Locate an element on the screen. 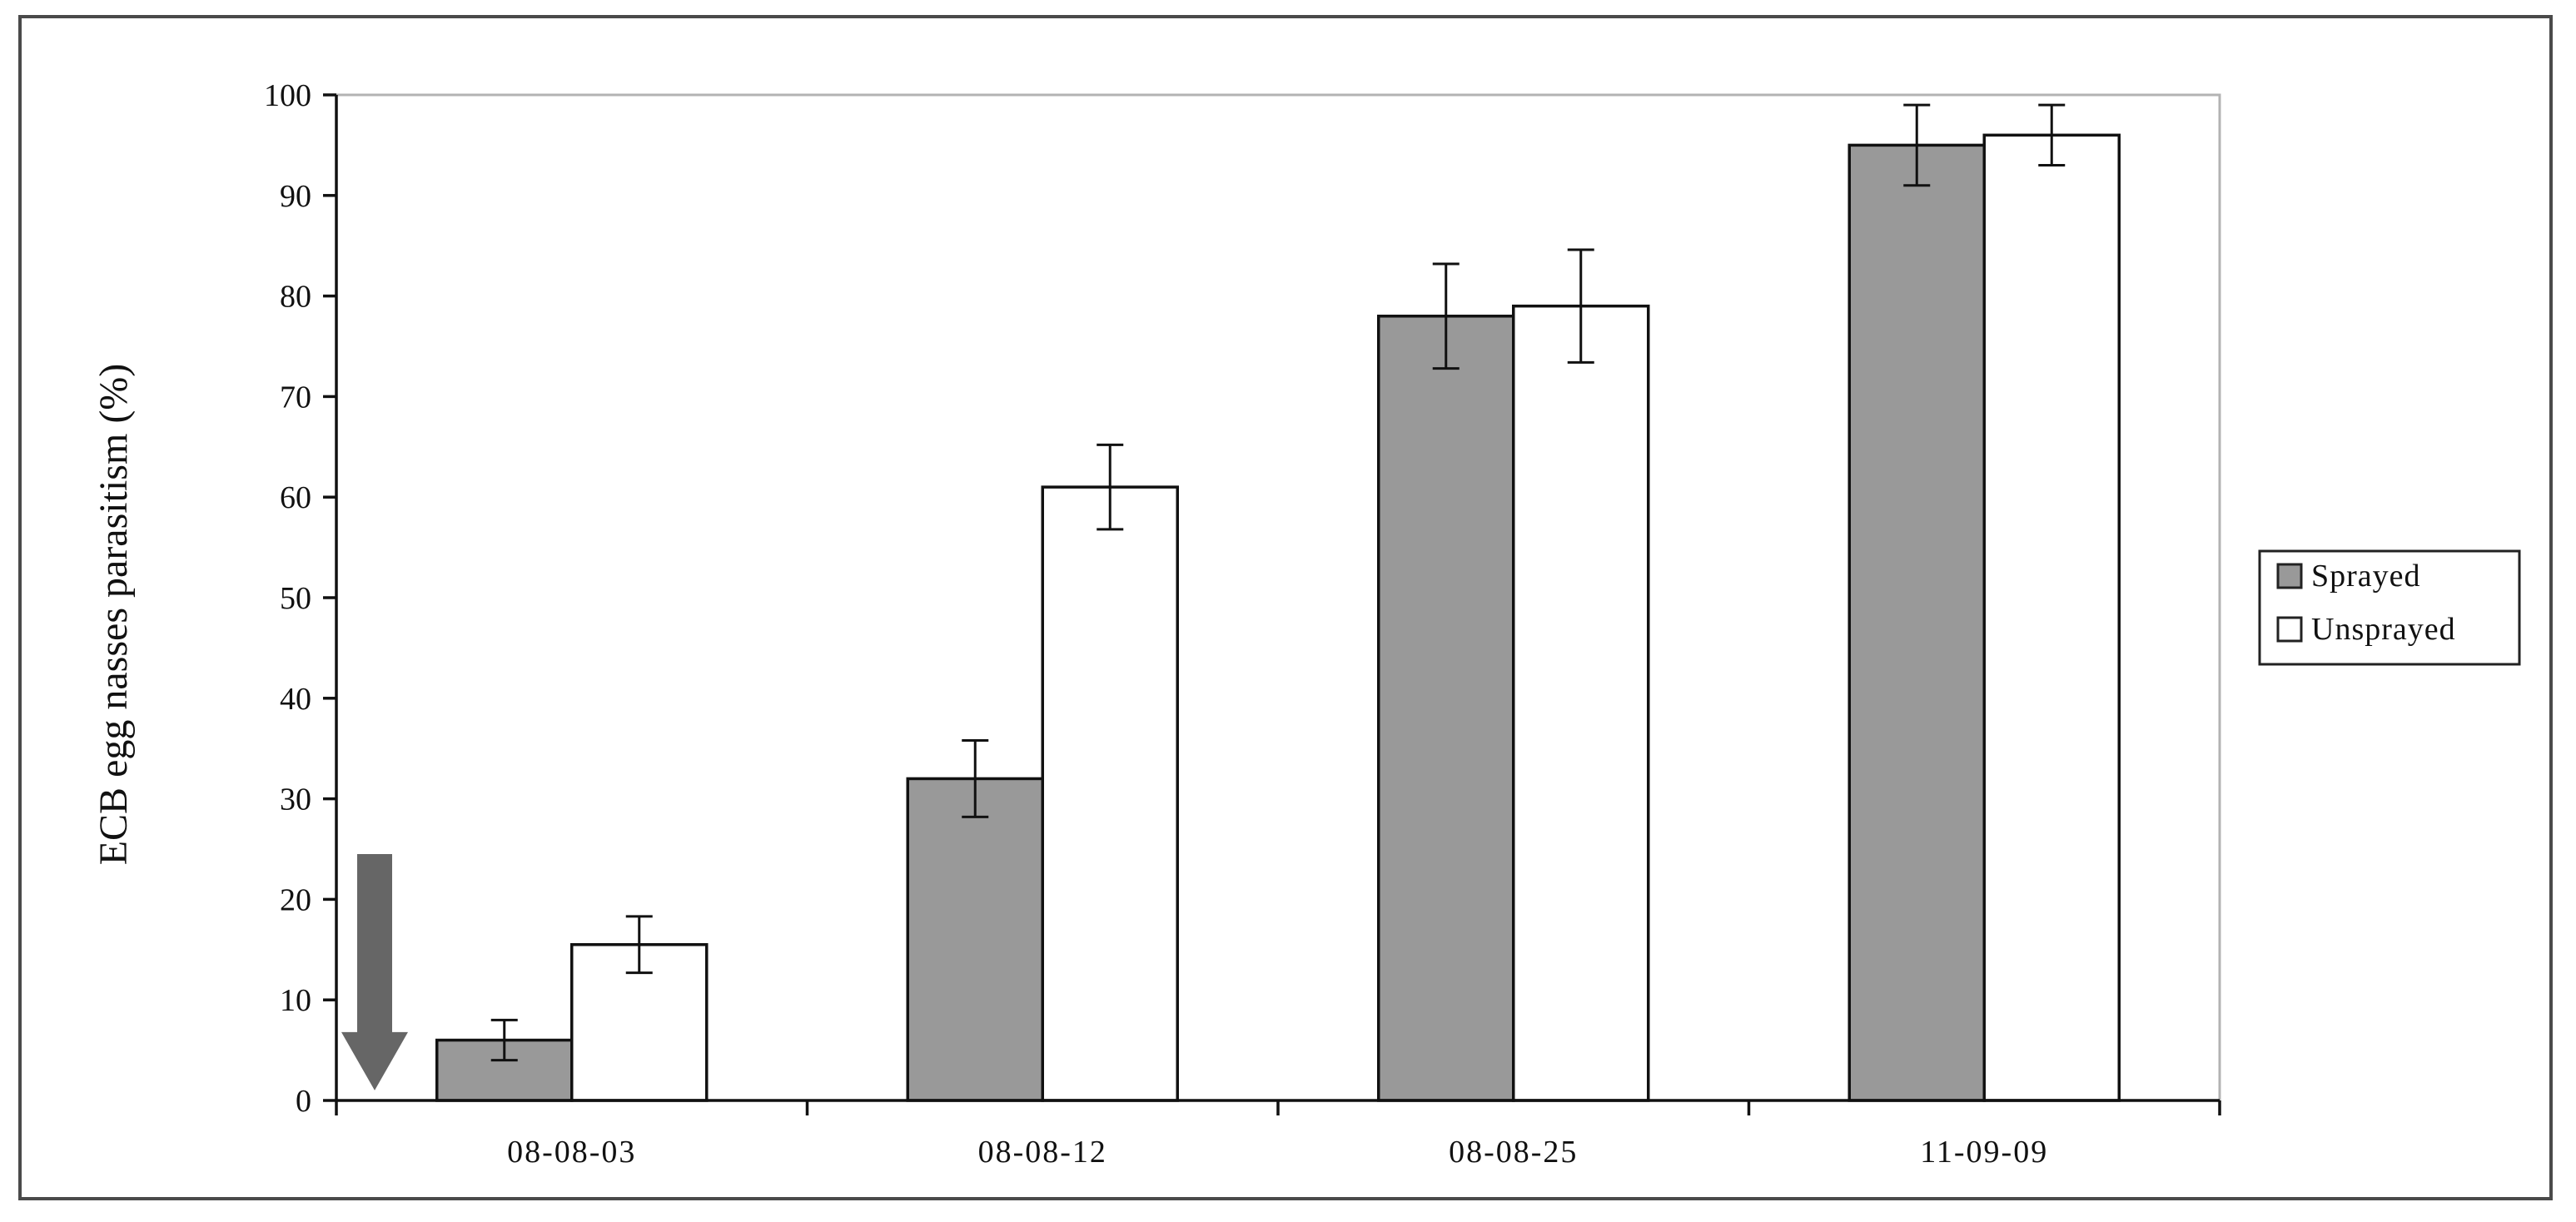 The width and height of the screenshot is (2576, 1222). y-tick-label-40: 40 is located at coordinates (295, 699).